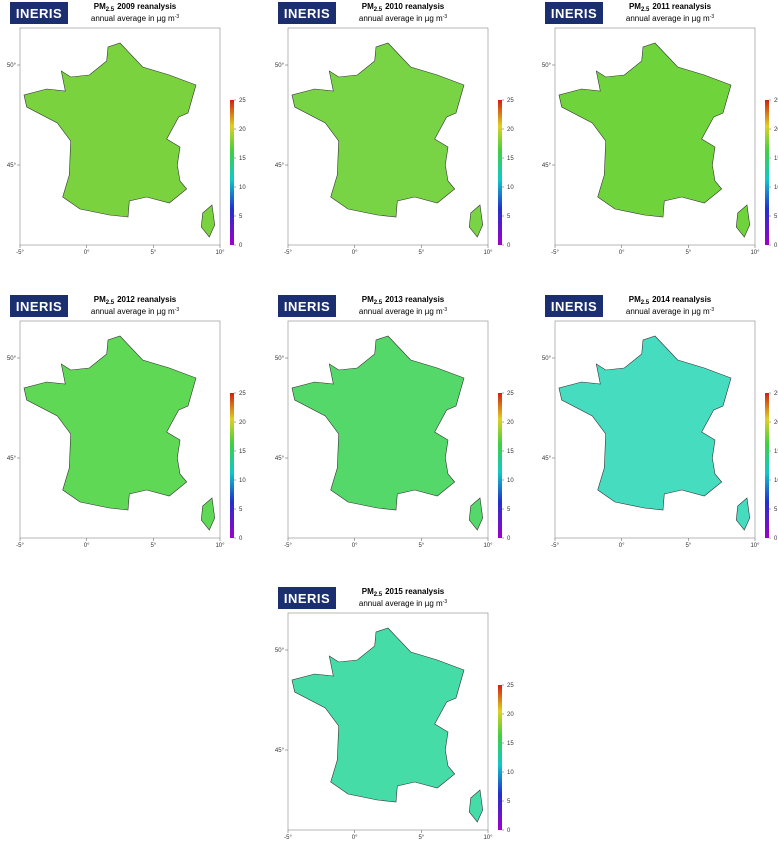  What do you see at coordinates (681, 6) in the screenshot?
I see `title-rest: 2011 reanalysis` at bounding box center [681, 6].